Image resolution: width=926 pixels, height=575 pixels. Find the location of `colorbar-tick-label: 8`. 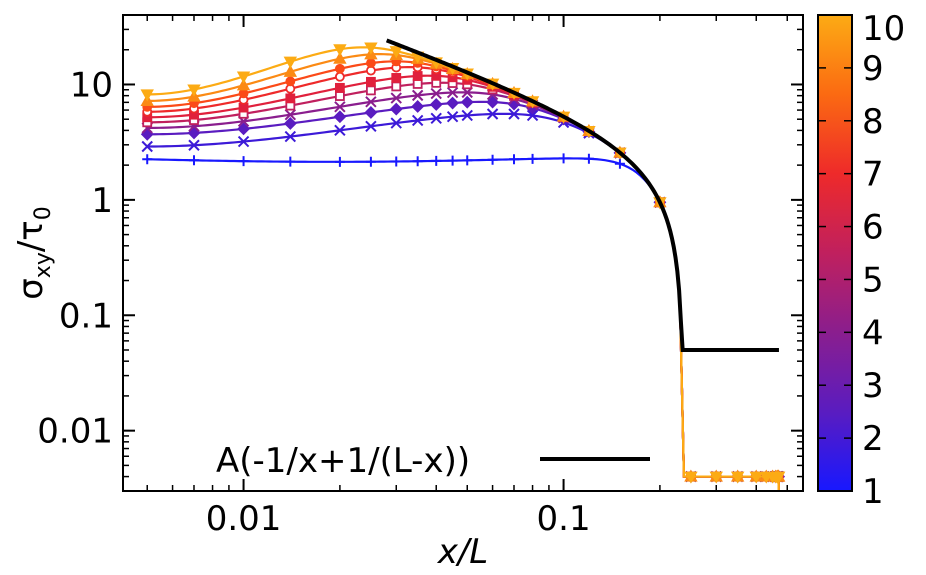

colorbar-tick-label: 8 is located at coordinates (873, 122).